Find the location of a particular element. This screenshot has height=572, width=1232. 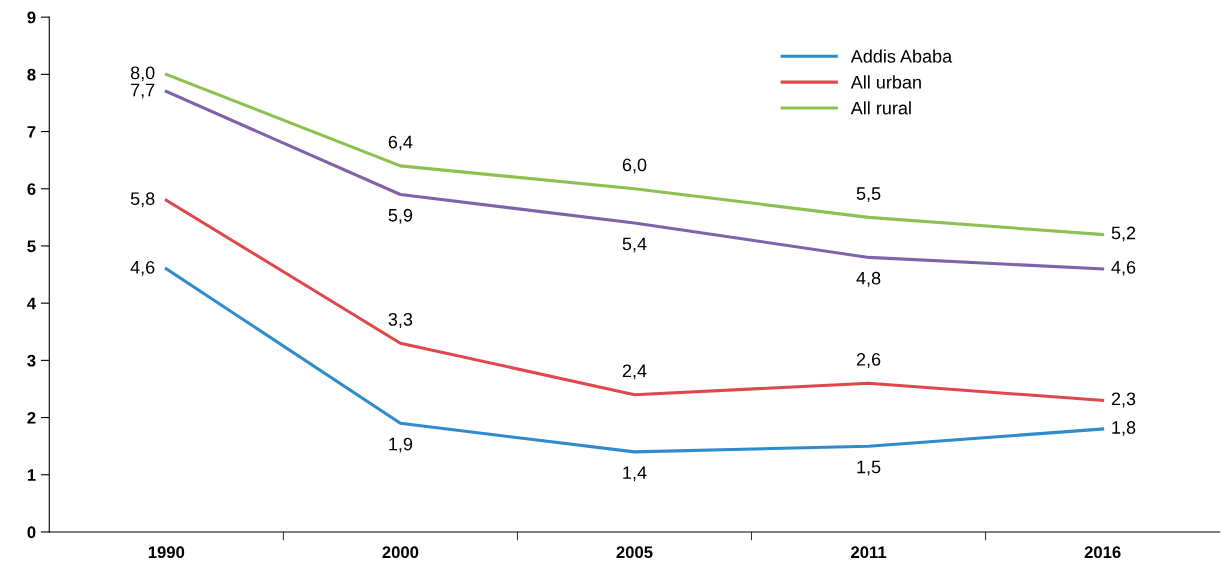

data-label: 5,2 is located at coordinates (1123, 234).